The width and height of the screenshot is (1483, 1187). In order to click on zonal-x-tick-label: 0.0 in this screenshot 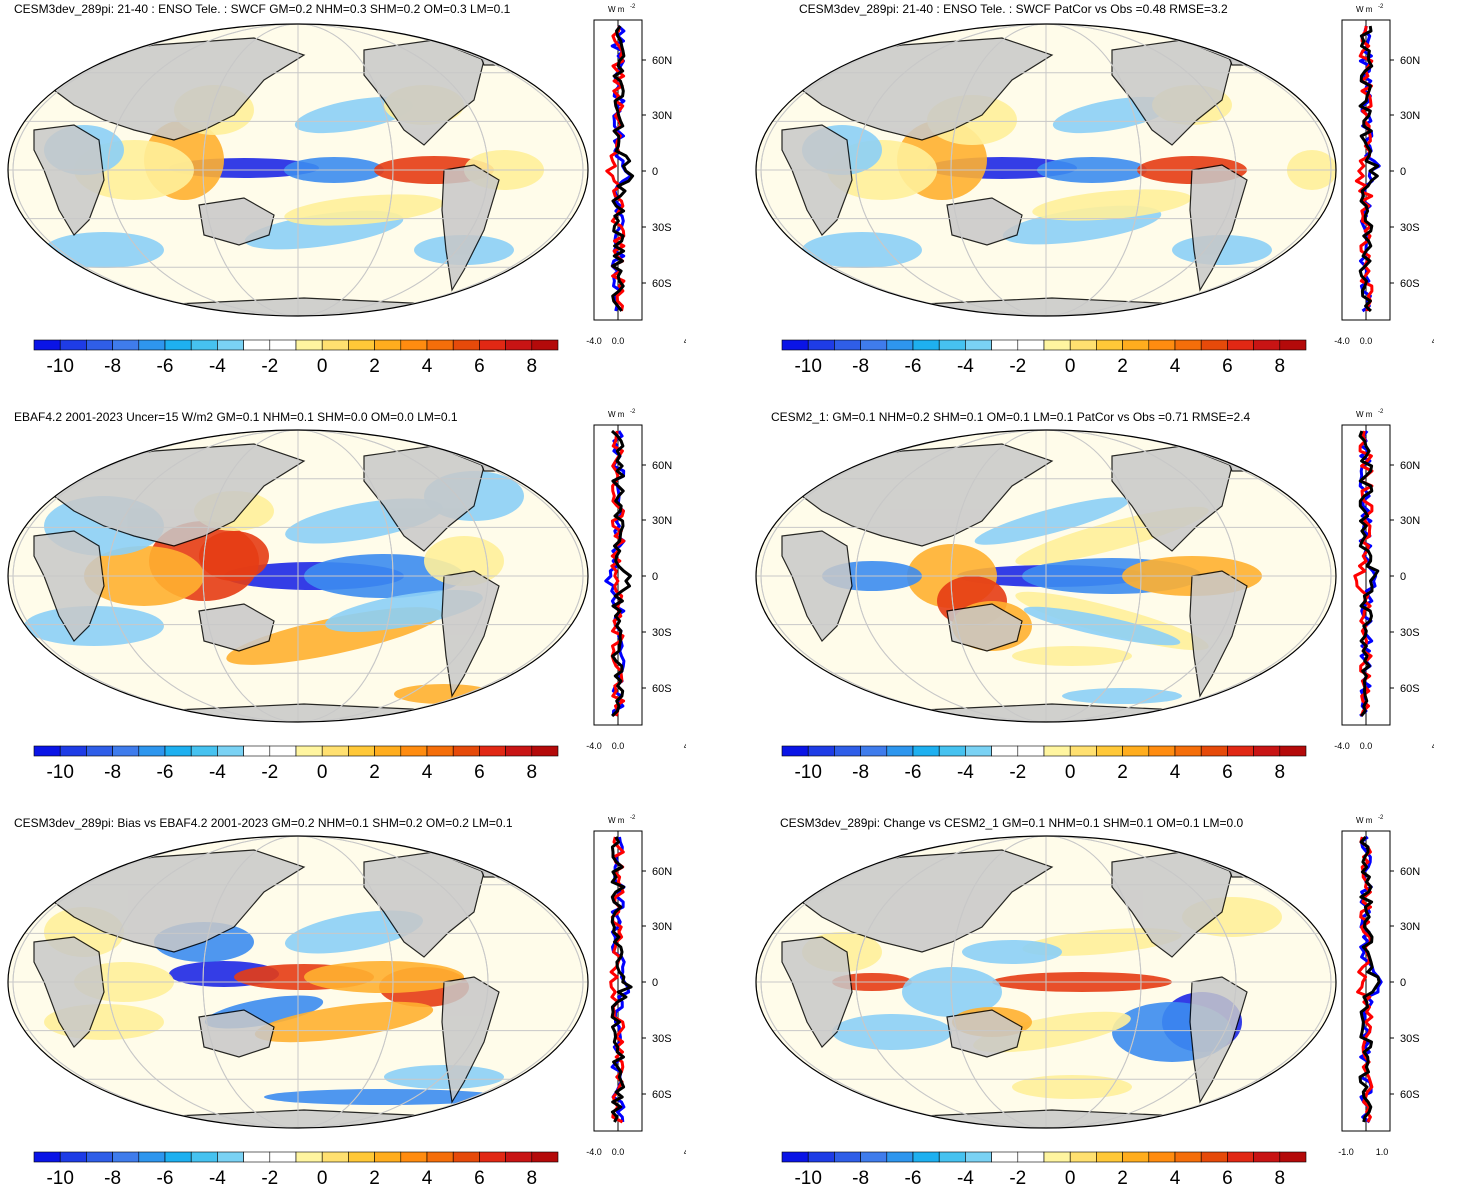, I will do `click(618, 1152)`.